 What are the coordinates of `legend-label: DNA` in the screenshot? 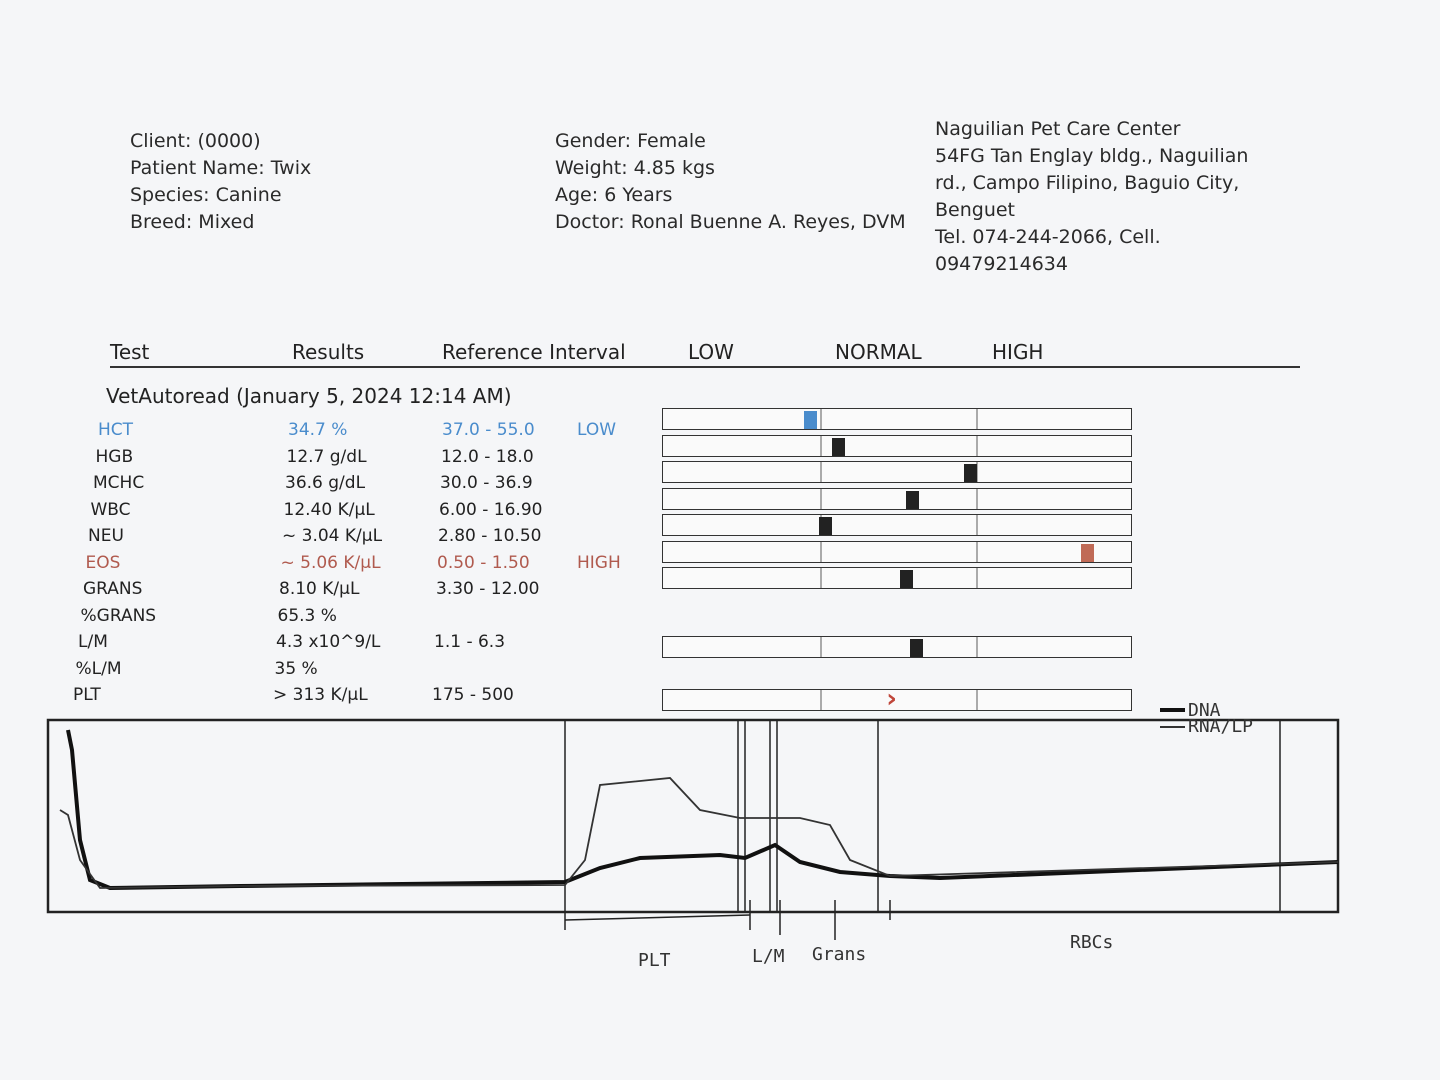 It's located at (1204, 710).